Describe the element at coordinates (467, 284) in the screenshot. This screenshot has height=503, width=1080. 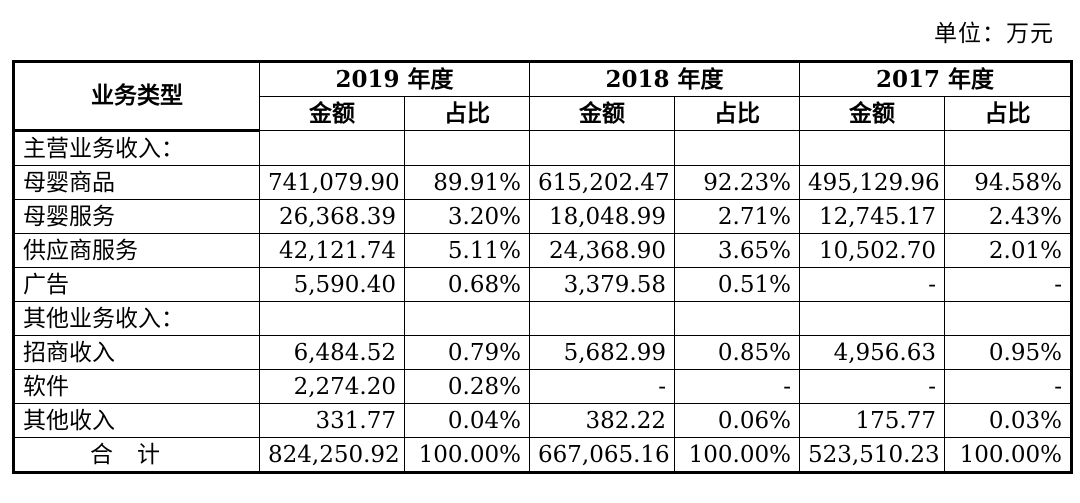
I see `ratio-2019: 0.68%` at that location.